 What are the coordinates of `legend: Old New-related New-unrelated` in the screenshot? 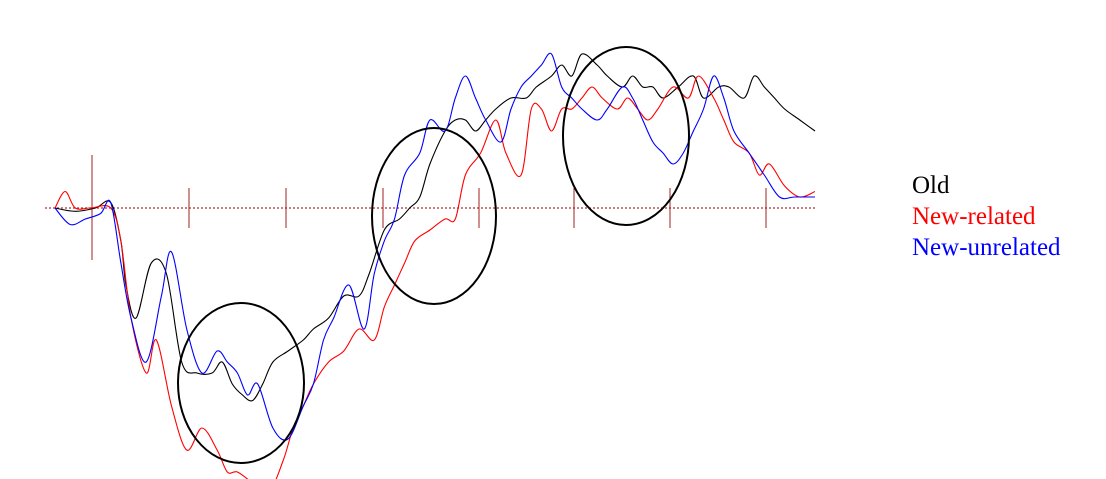 It's located at (986, 216).